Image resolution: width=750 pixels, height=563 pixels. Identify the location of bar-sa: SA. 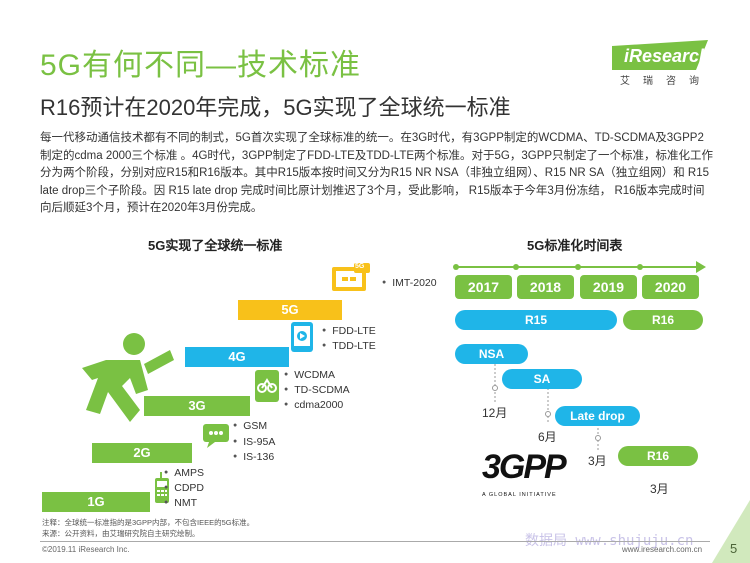
(542, 379).